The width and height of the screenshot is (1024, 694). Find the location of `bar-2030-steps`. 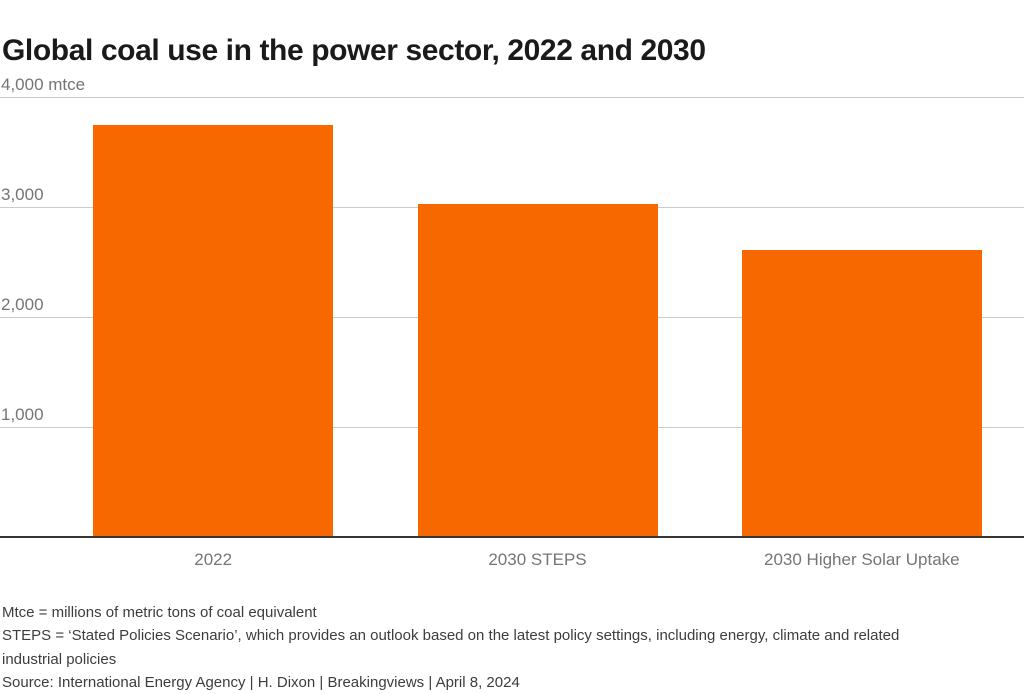

bar-2030-steps is located at coordinates (537, 370).